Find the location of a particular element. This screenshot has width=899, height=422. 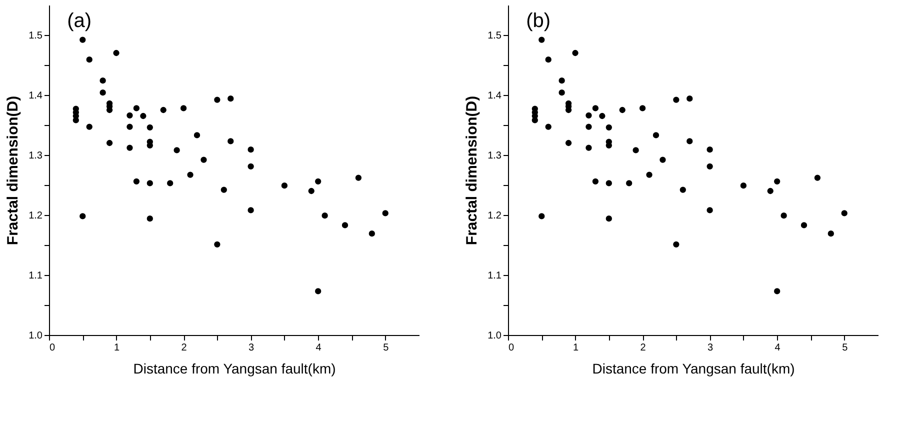

chart-title: (a) is located at coordinates (79, 21).